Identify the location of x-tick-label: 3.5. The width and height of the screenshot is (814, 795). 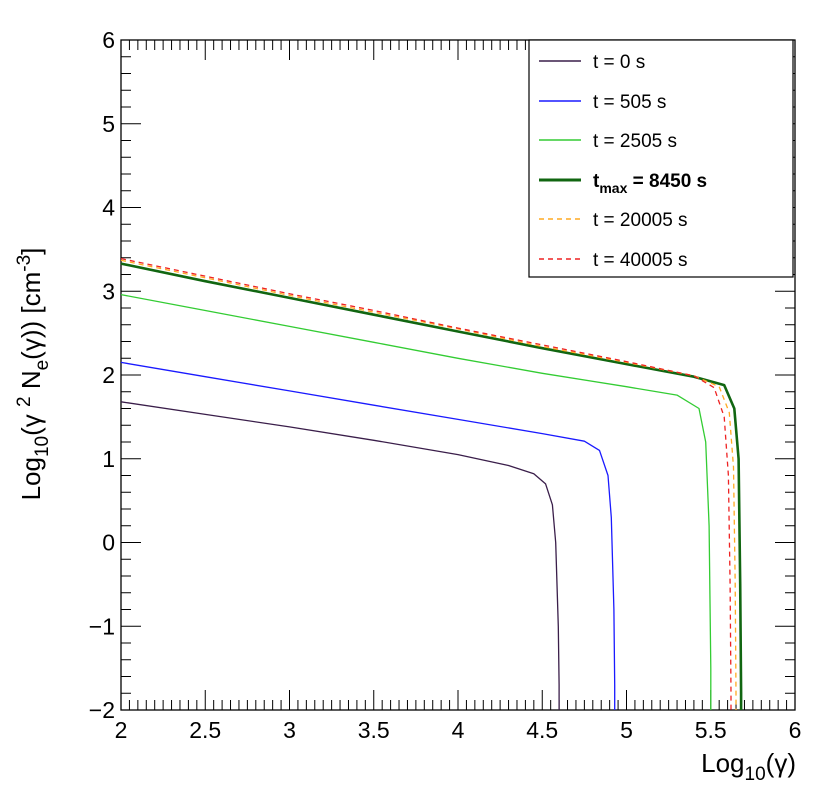
(374, 730).